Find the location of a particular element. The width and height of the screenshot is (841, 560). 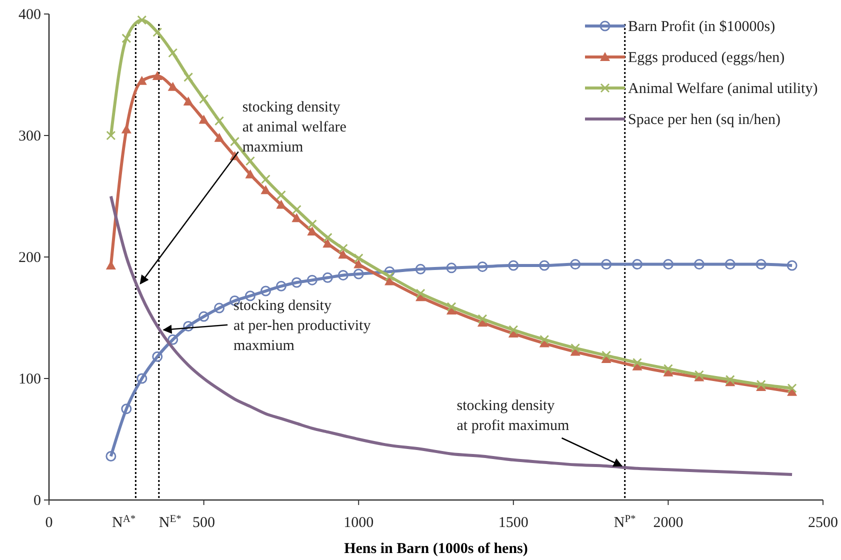

y-tick-label: 0 is located at coordinates (37, 501).